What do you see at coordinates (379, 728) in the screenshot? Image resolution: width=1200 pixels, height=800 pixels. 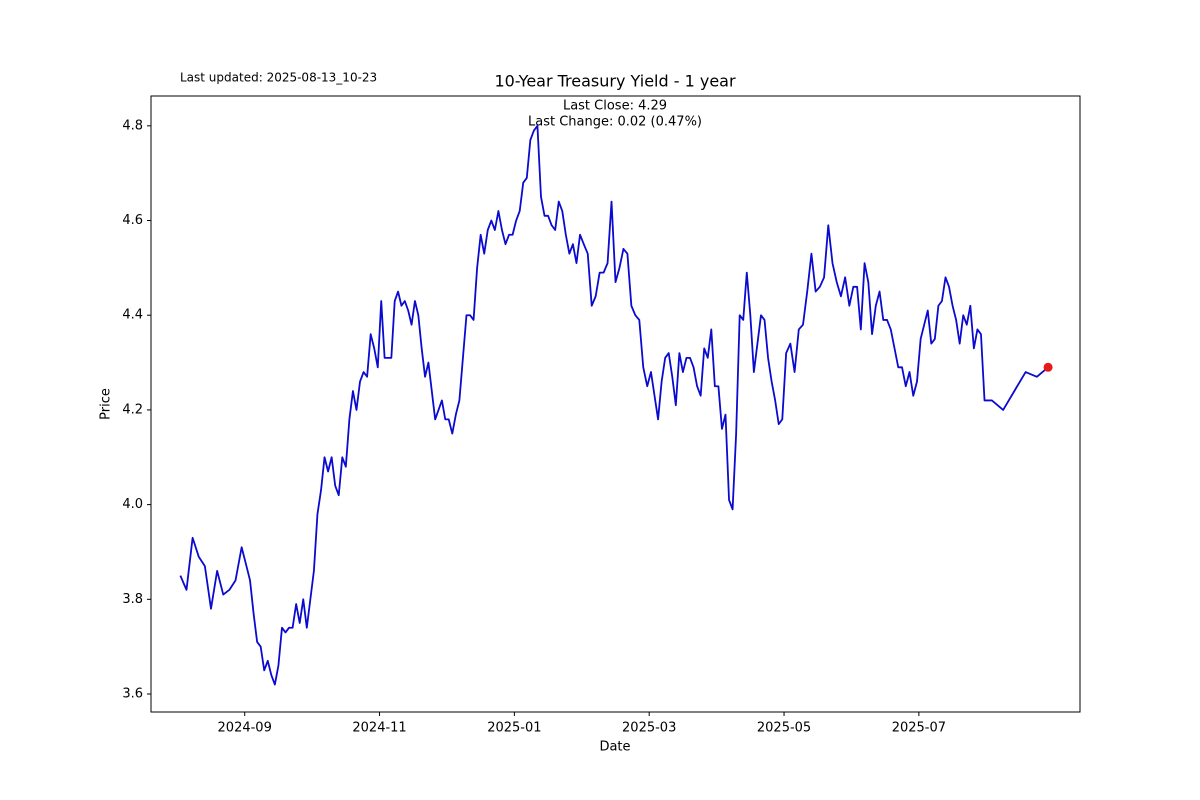 I see `x-tick-label: 2024-11` at bounding box center [379, 728].